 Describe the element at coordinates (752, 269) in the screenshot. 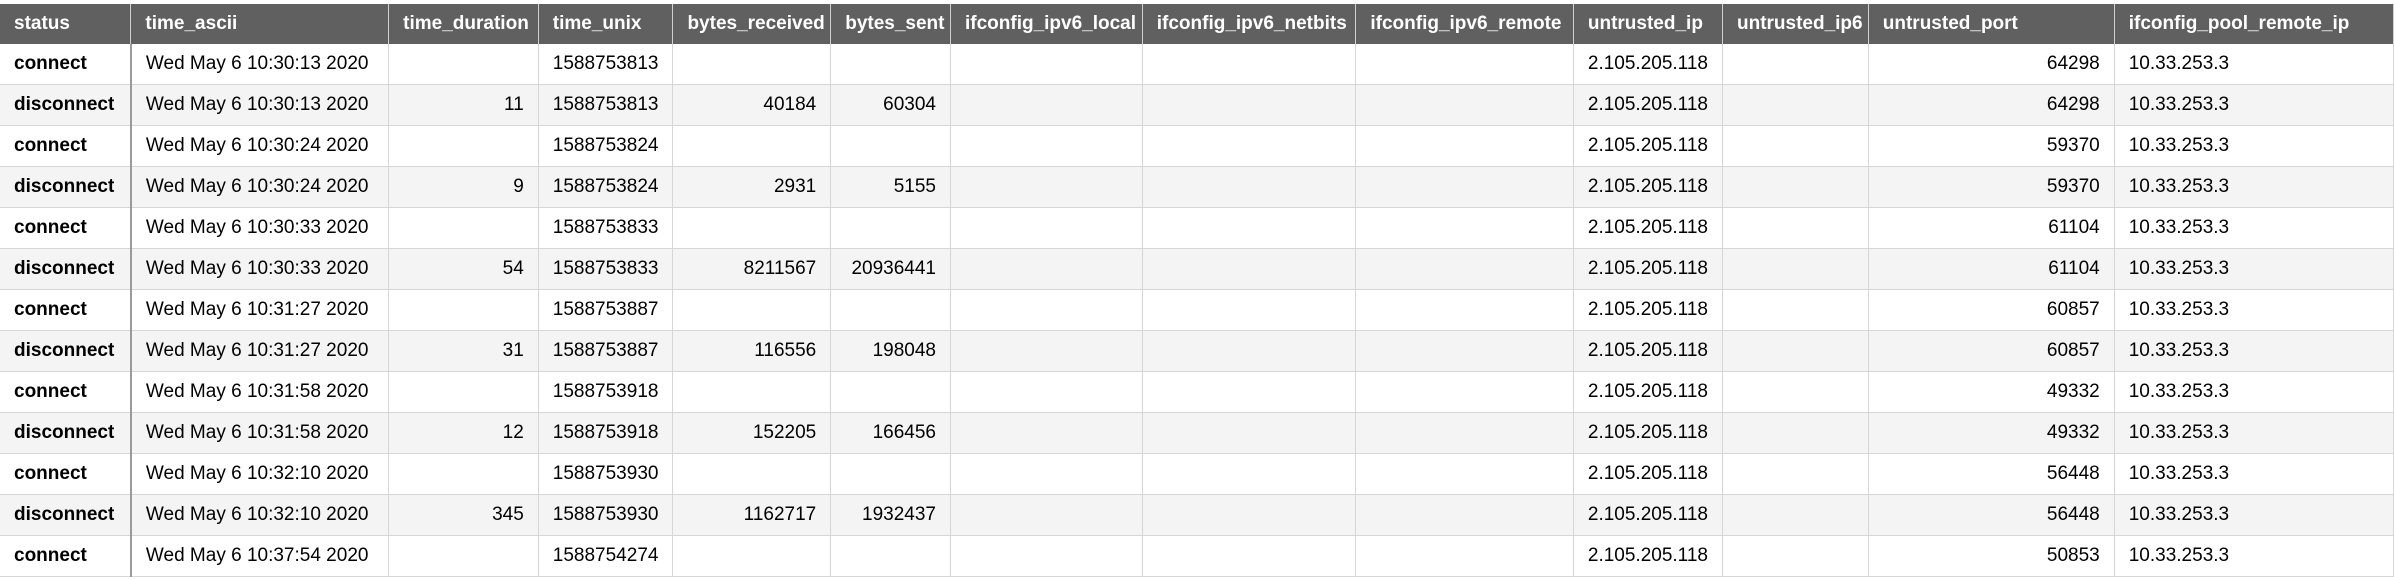

I see `cell-bytes-received: 8211567` at that location.